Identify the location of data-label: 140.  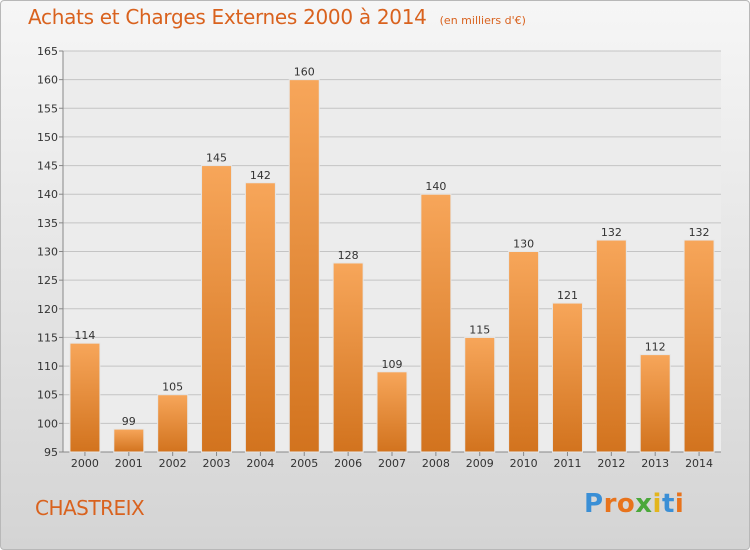
(435, 186).